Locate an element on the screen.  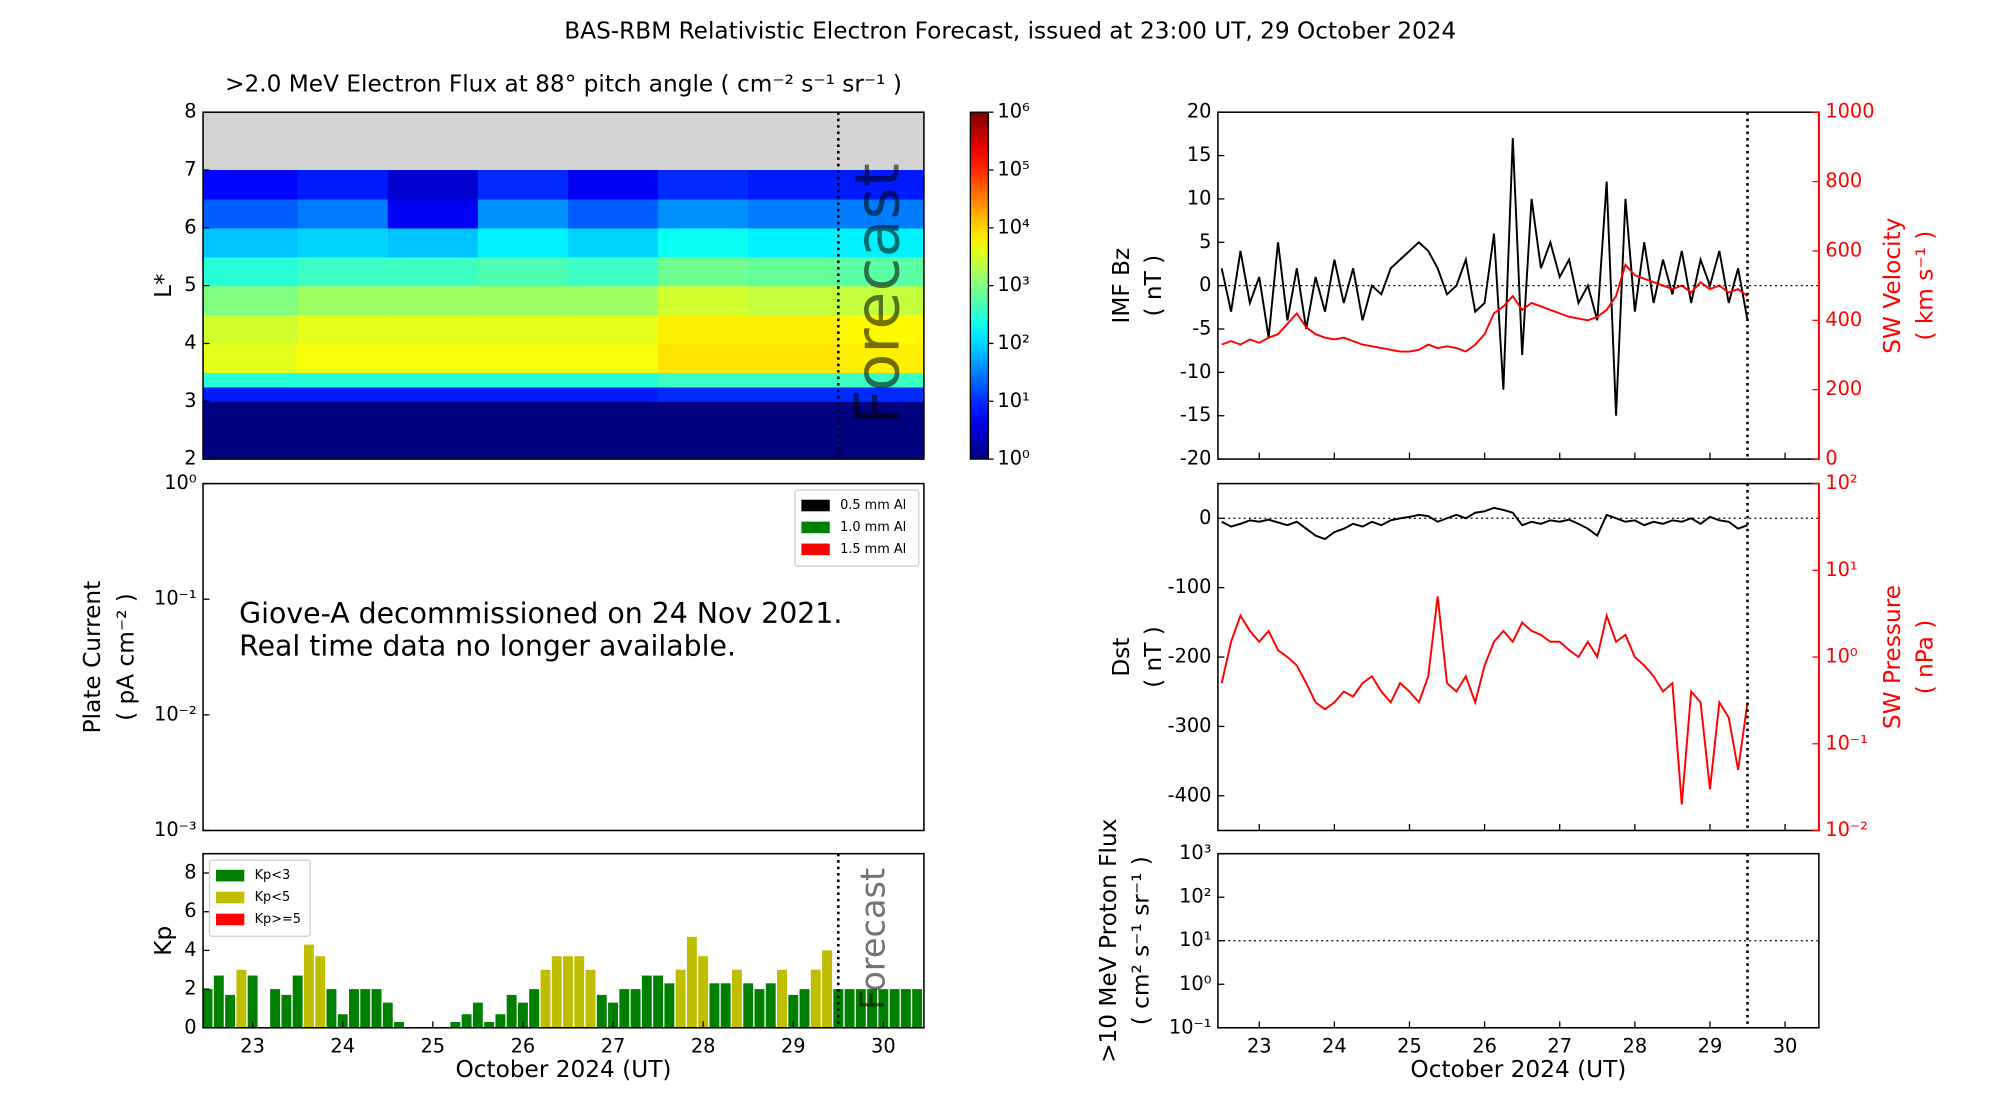
x-tick-label: 24 is located at coordinates (1334, 1046).